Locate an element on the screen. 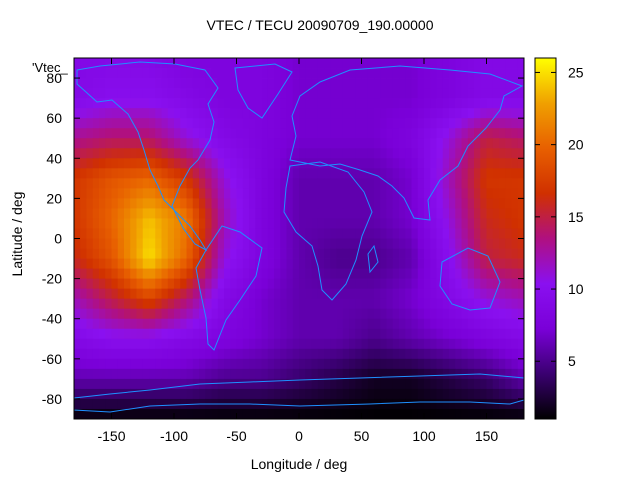 The width and height of the screenshot is (640, 480). y-tick-label: -60 is located at coordinates (52, 359).